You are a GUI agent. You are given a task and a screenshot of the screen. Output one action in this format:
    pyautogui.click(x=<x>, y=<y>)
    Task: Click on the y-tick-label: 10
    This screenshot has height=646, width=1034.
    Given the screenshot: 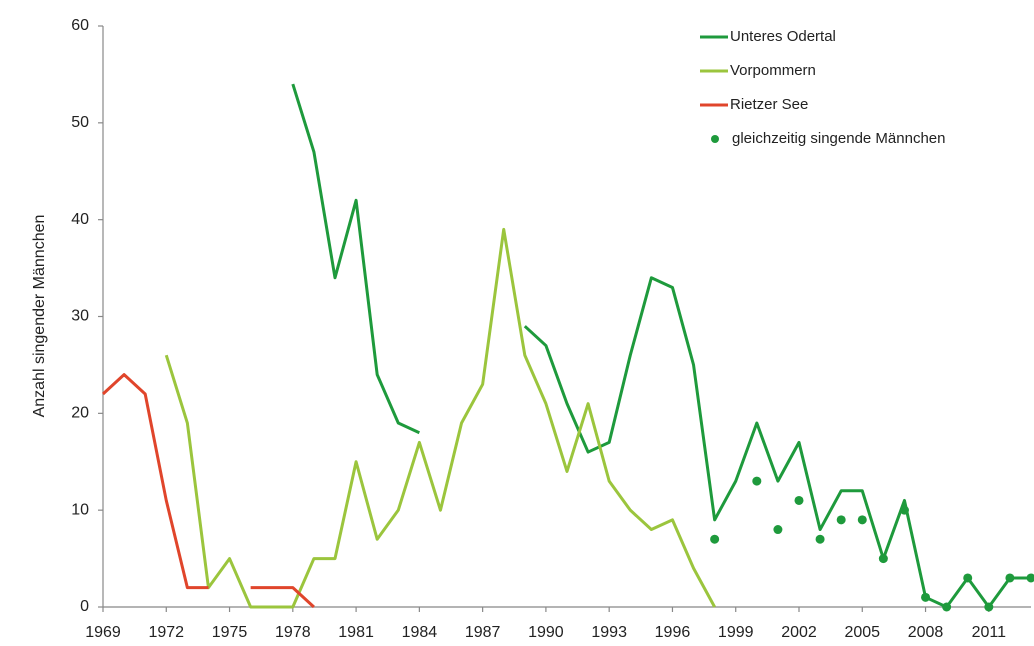 What is the action you would take?
    pyautogui.click(x=80, y=509)
    